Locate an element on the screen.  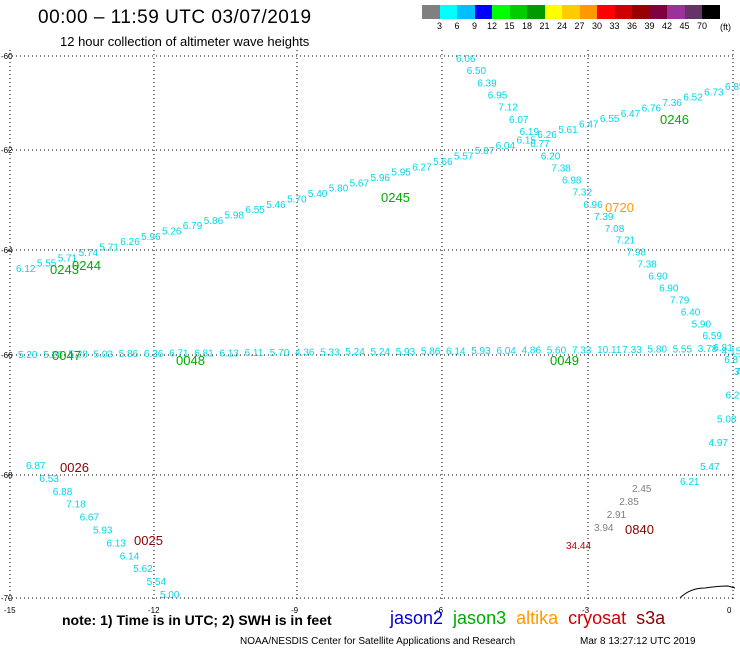
wave-height-value: 10.11 is located at coordinates (609, 350).